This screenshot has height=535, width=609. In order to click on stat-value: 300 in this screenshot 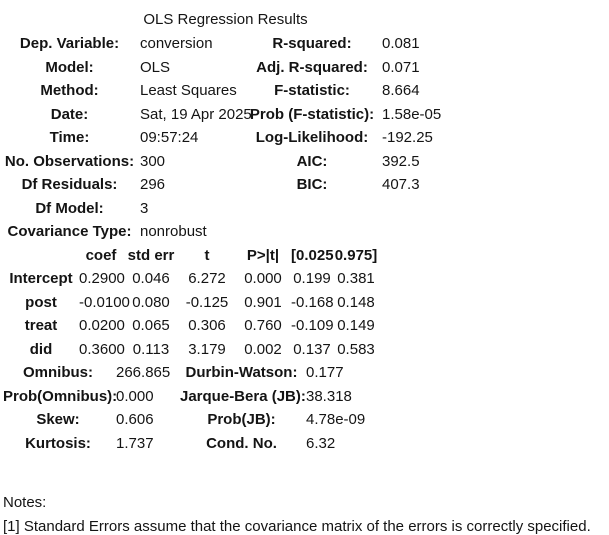, I will do `click(153, 161)`.